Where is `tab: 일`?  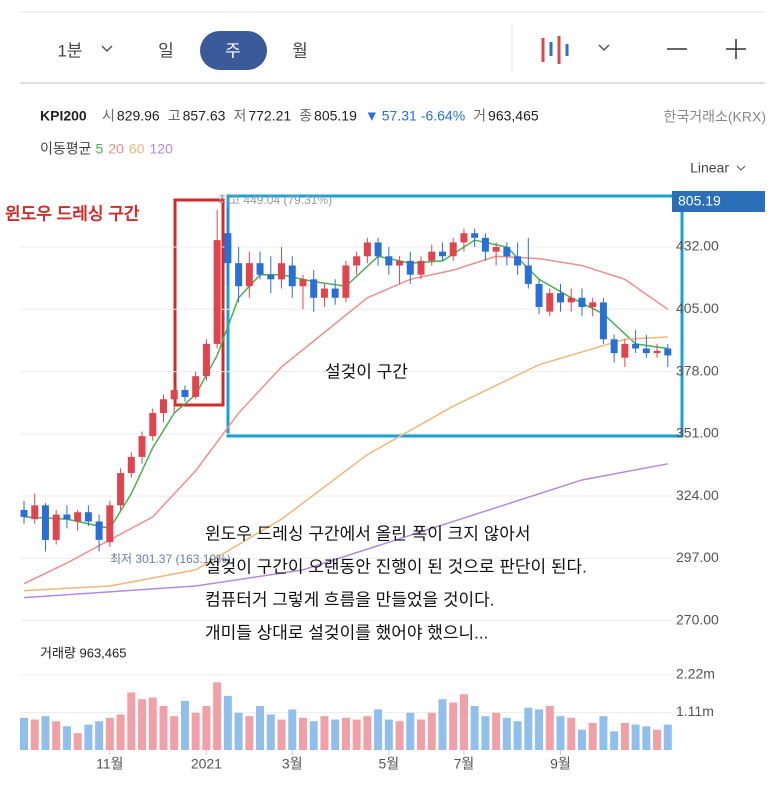
tab: 일 is located at coordinates (166, 50).